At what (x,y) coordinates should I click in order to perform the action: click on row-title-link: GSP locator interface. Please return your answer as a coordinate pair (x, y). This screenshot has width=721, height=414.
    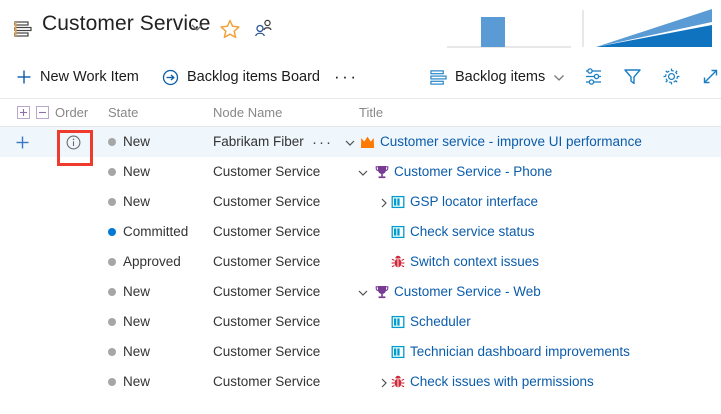
    Looking at the image, I should click on (474, 201).